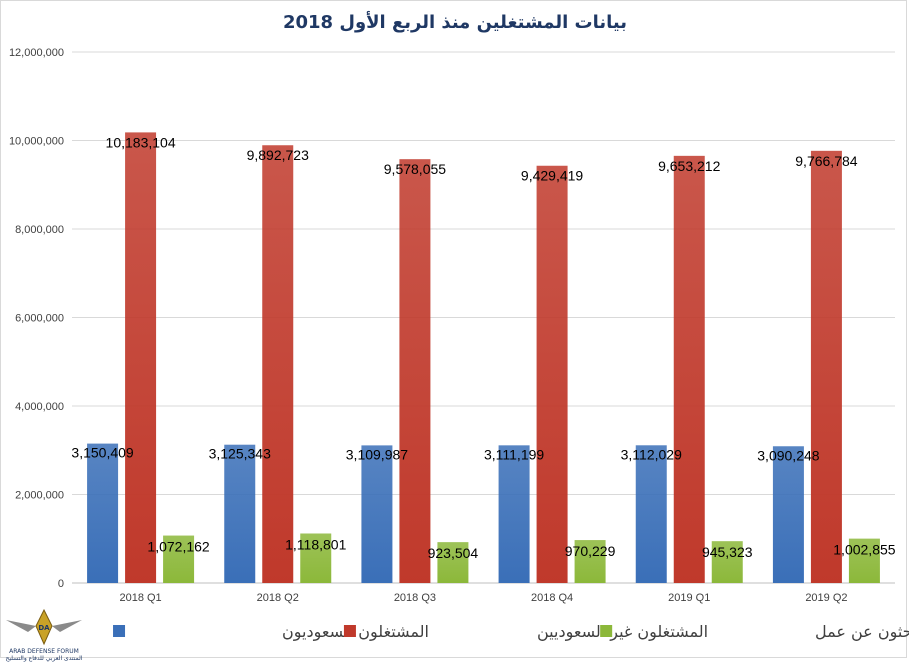  Describe the element at coordinates (552, 176) in the screenshot. I see `data-label: 9,429,419` at that location.